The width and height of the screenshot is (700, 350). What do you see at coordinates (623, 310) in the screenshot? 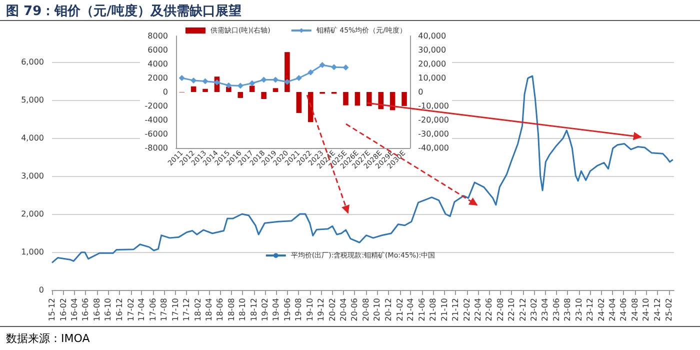
I see `x-tick-label: 24-06` at bounding box center [623, 310].